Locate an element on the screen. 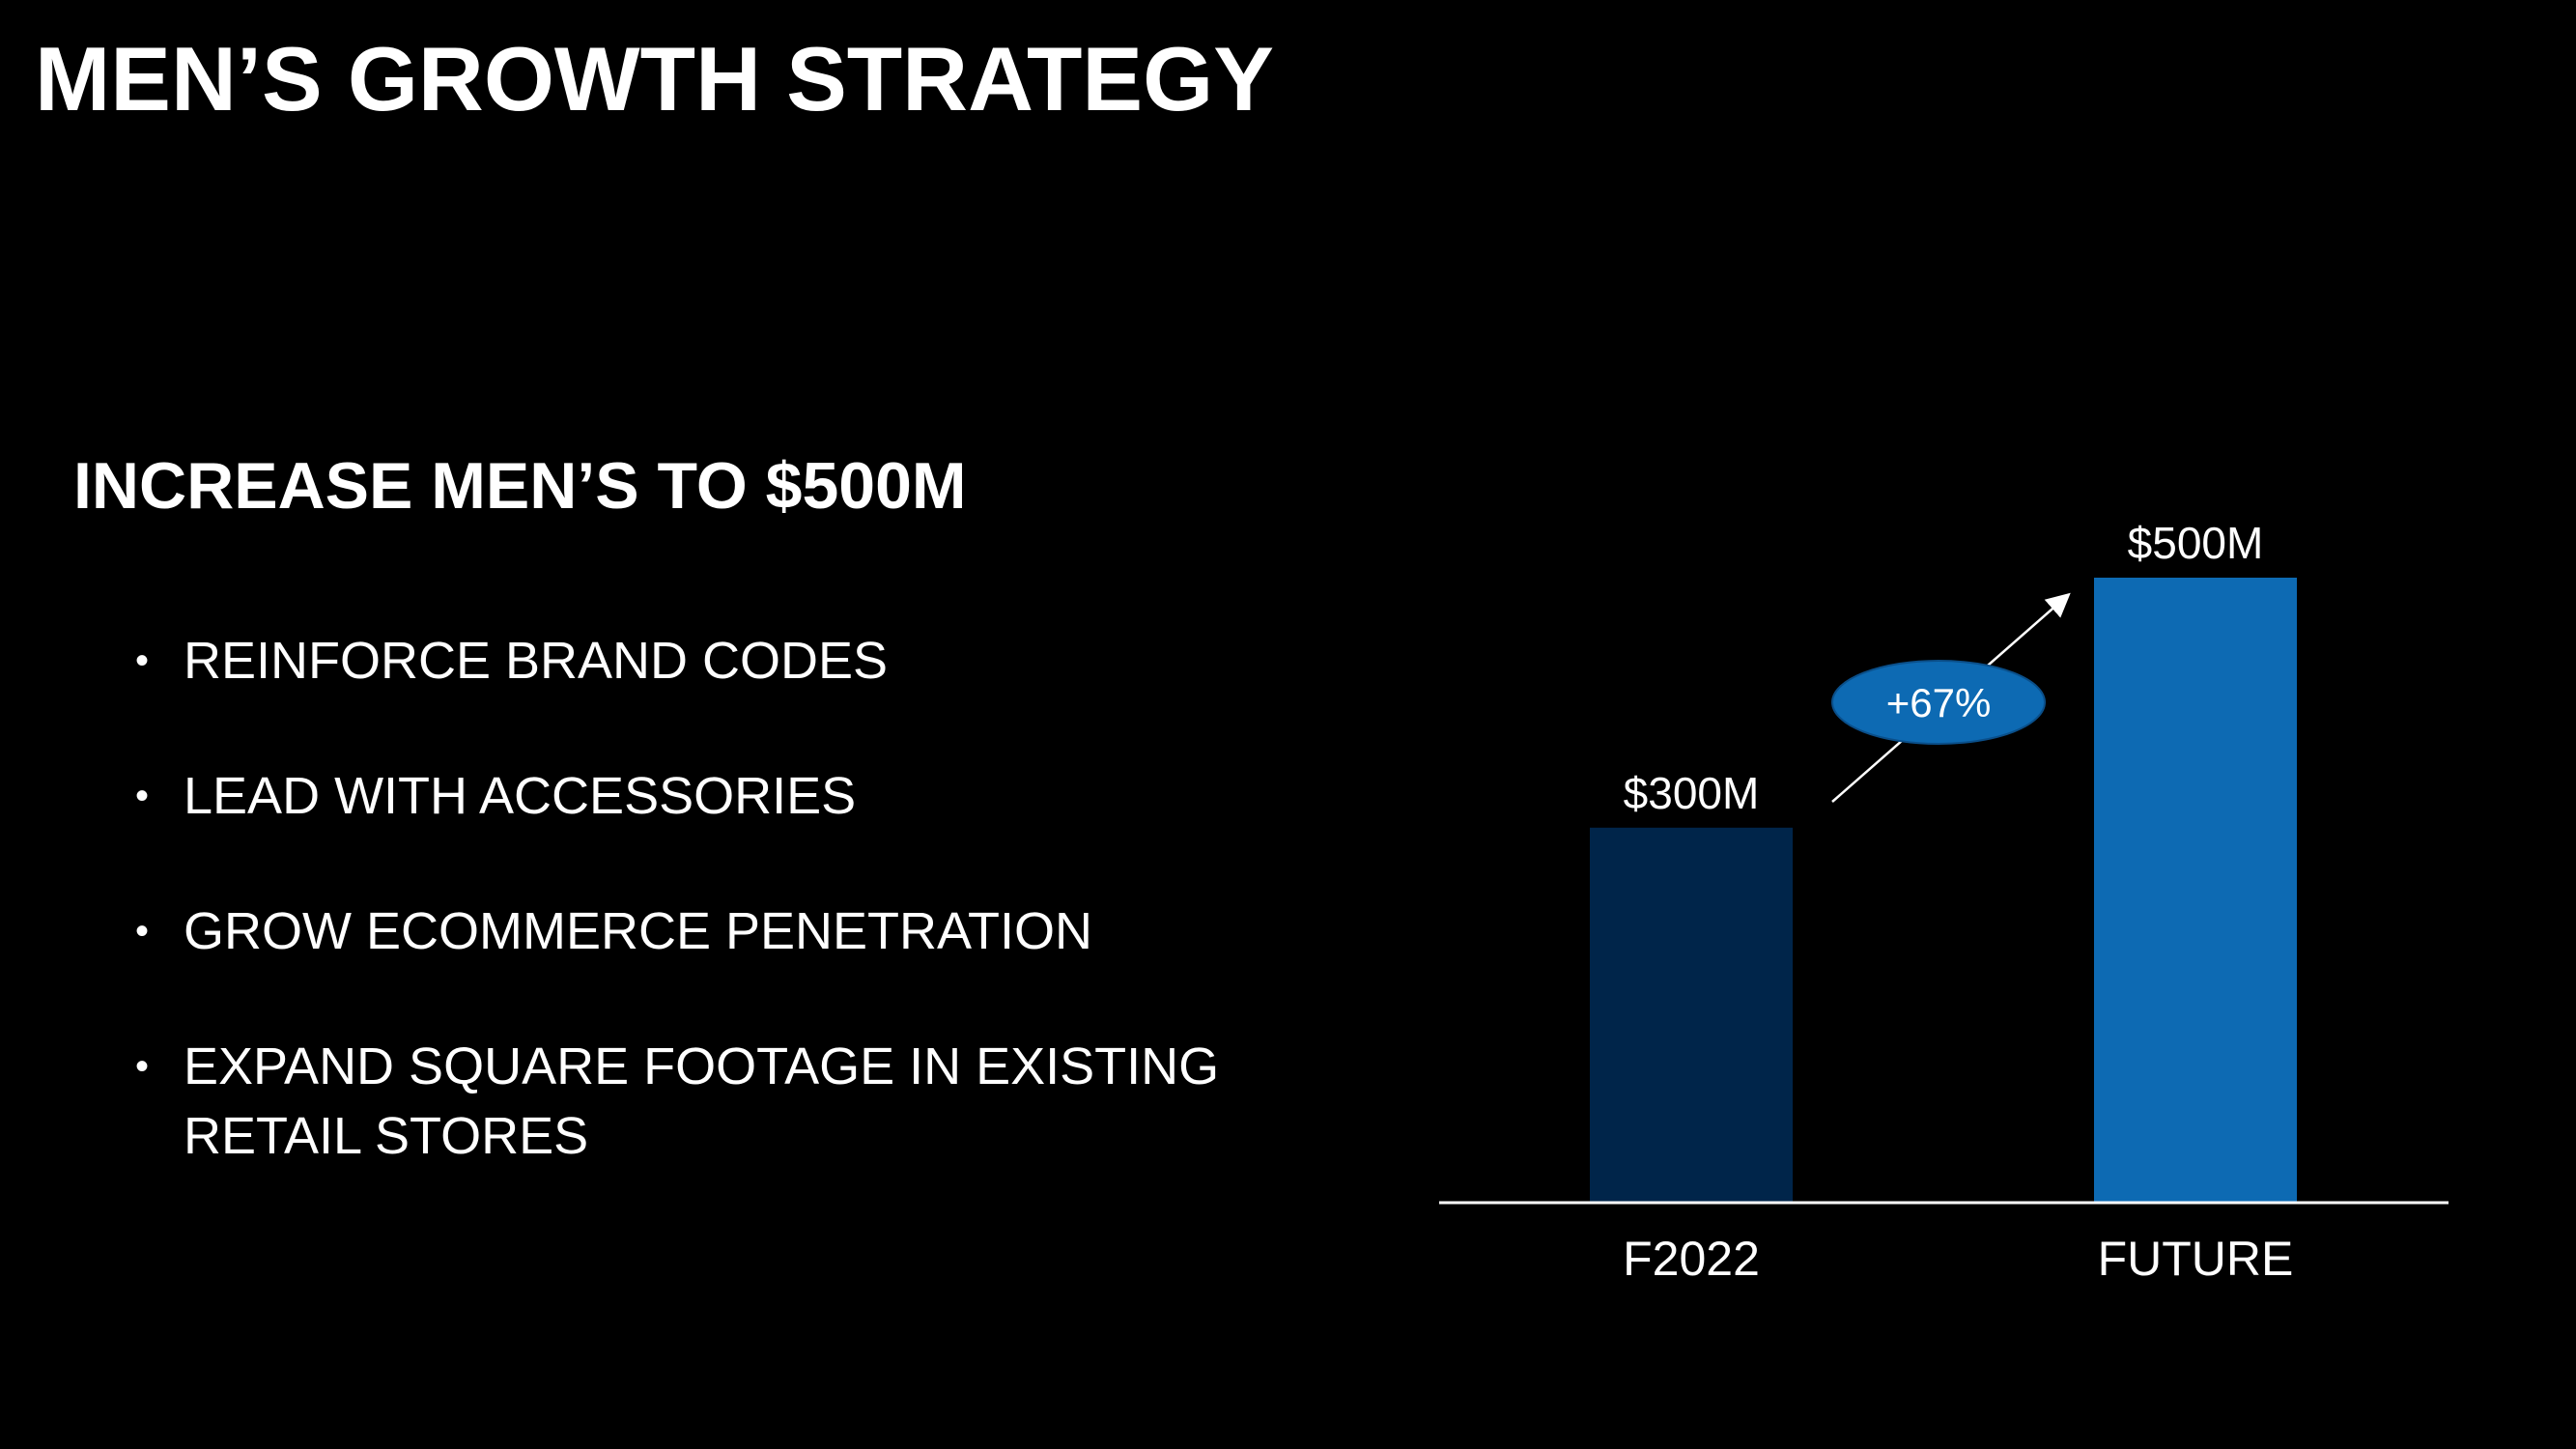 The image size is (2576, 1449). growth-badge is located at coordinates (1938, 702).